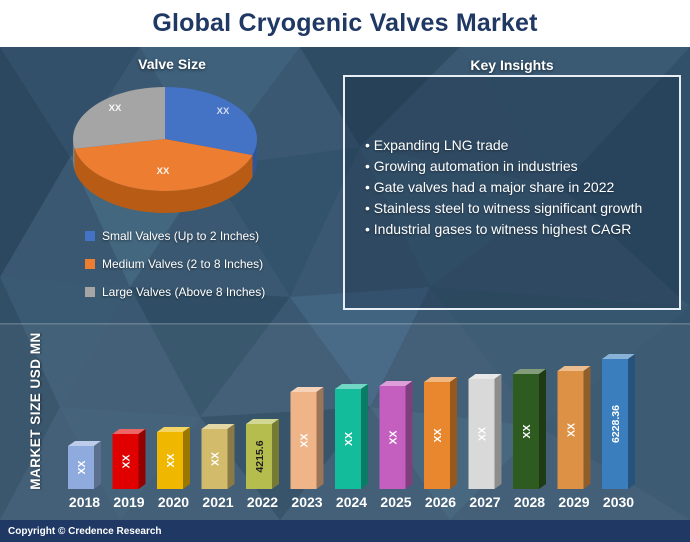 Image resolution: width=690 pixels, height=542 pixels. What do you see at coordinates (306, 502) in the screenshot?
I see `x-axis-year-2023: 2023` at bounding box center [306, 502].